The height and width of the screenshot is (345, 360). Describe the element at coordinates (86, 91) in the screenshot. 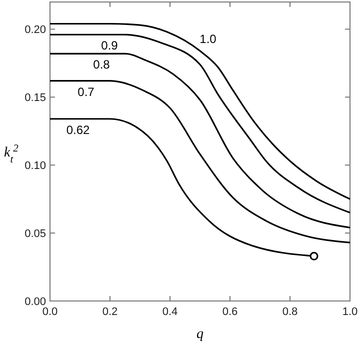

I see `series-label: 0.7` at that location.